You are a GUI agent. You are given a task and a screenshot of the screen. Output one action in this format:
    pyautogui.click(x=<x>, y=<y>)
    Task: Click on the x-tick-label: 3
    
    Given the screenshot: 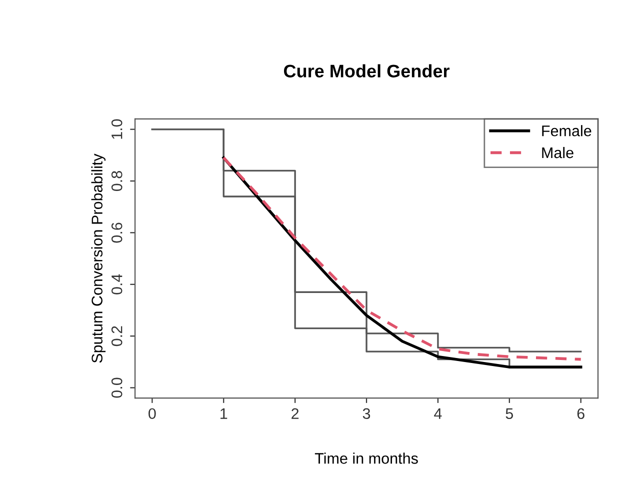 What is the action you would take?
    pyautogui.click(x=366, y=414)
    